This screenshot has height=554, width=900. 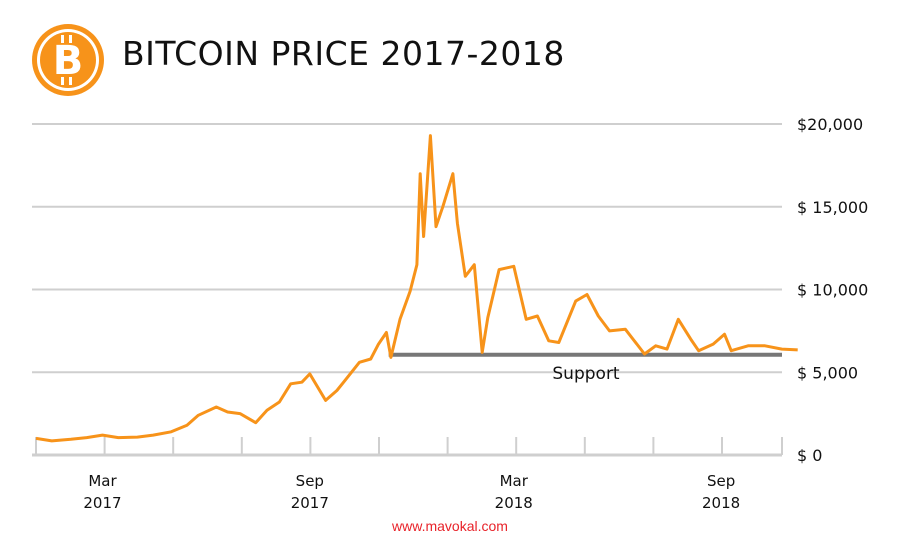 What do you see at coordinates (450, 526) in the screenshot?
I see `source-link: www.mavokal.com` at bounding box center [450, 526].